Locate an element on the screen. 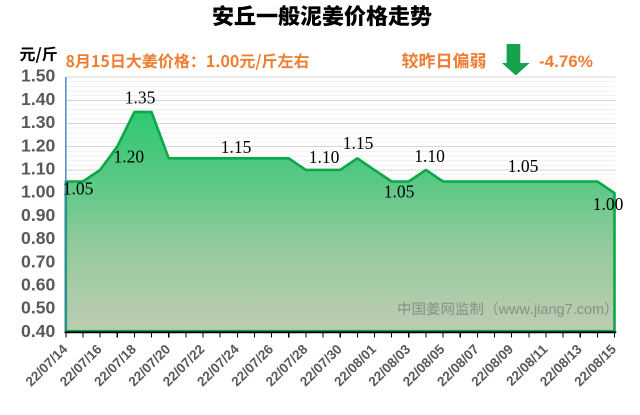  svg-text: 0.80 is located at coordinates (38, 238).